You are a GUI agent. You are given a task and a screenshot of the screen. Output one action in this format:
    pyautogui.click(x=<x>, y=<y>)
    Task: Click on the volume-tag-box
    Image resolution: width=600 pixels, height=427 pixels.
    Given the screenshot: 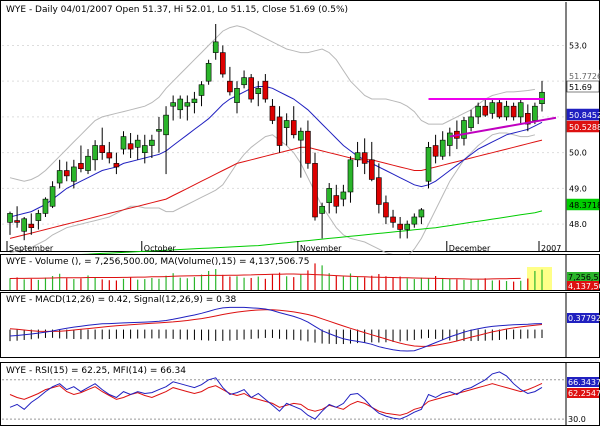 What is the action you would take?
    pyautogui.click(x=583, y=276)
    